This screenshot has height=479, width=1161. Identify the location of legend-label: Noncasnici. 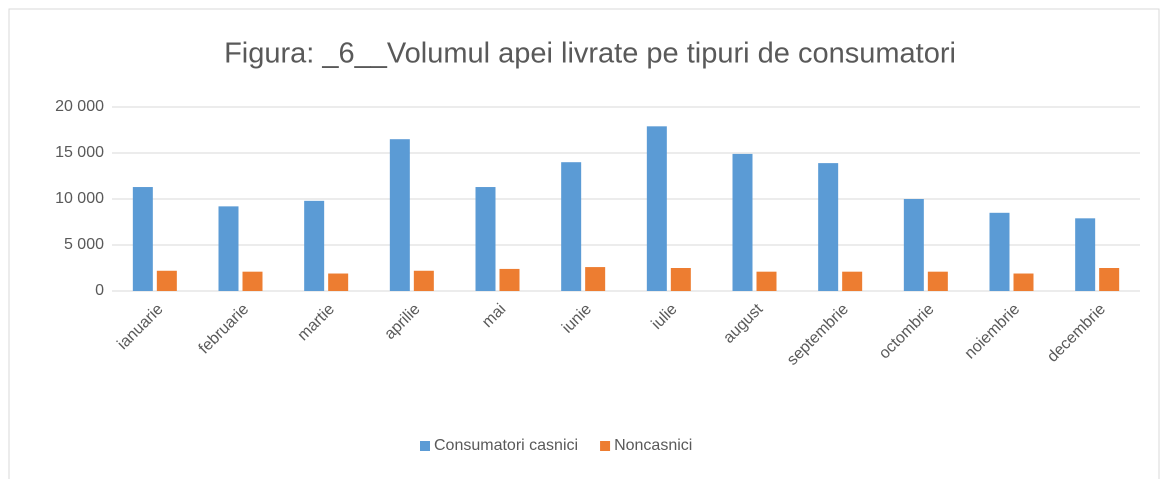
(653, 445).